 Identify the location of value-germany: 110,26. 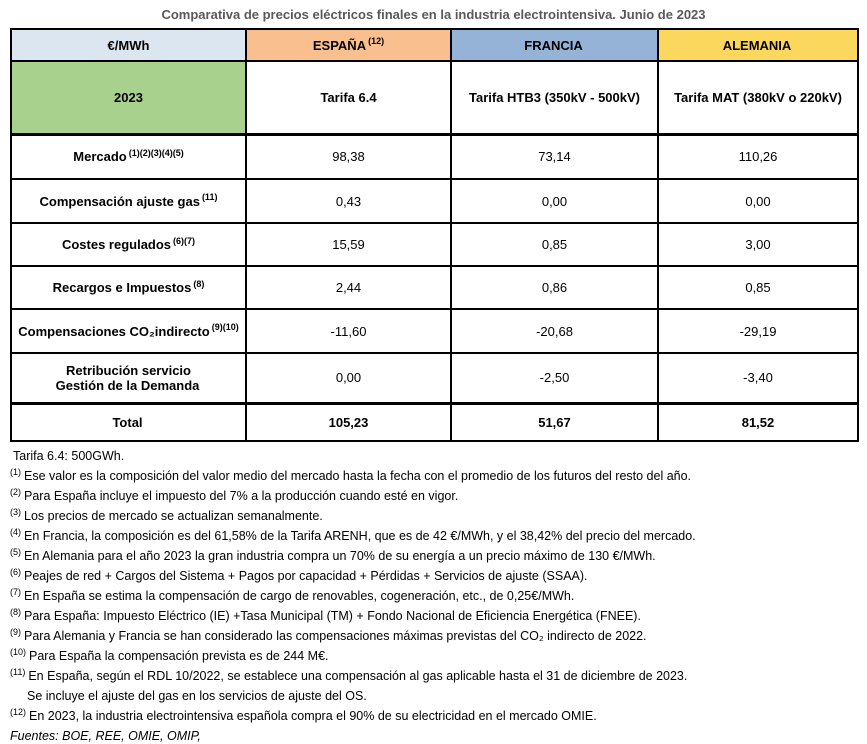
(758, 156).